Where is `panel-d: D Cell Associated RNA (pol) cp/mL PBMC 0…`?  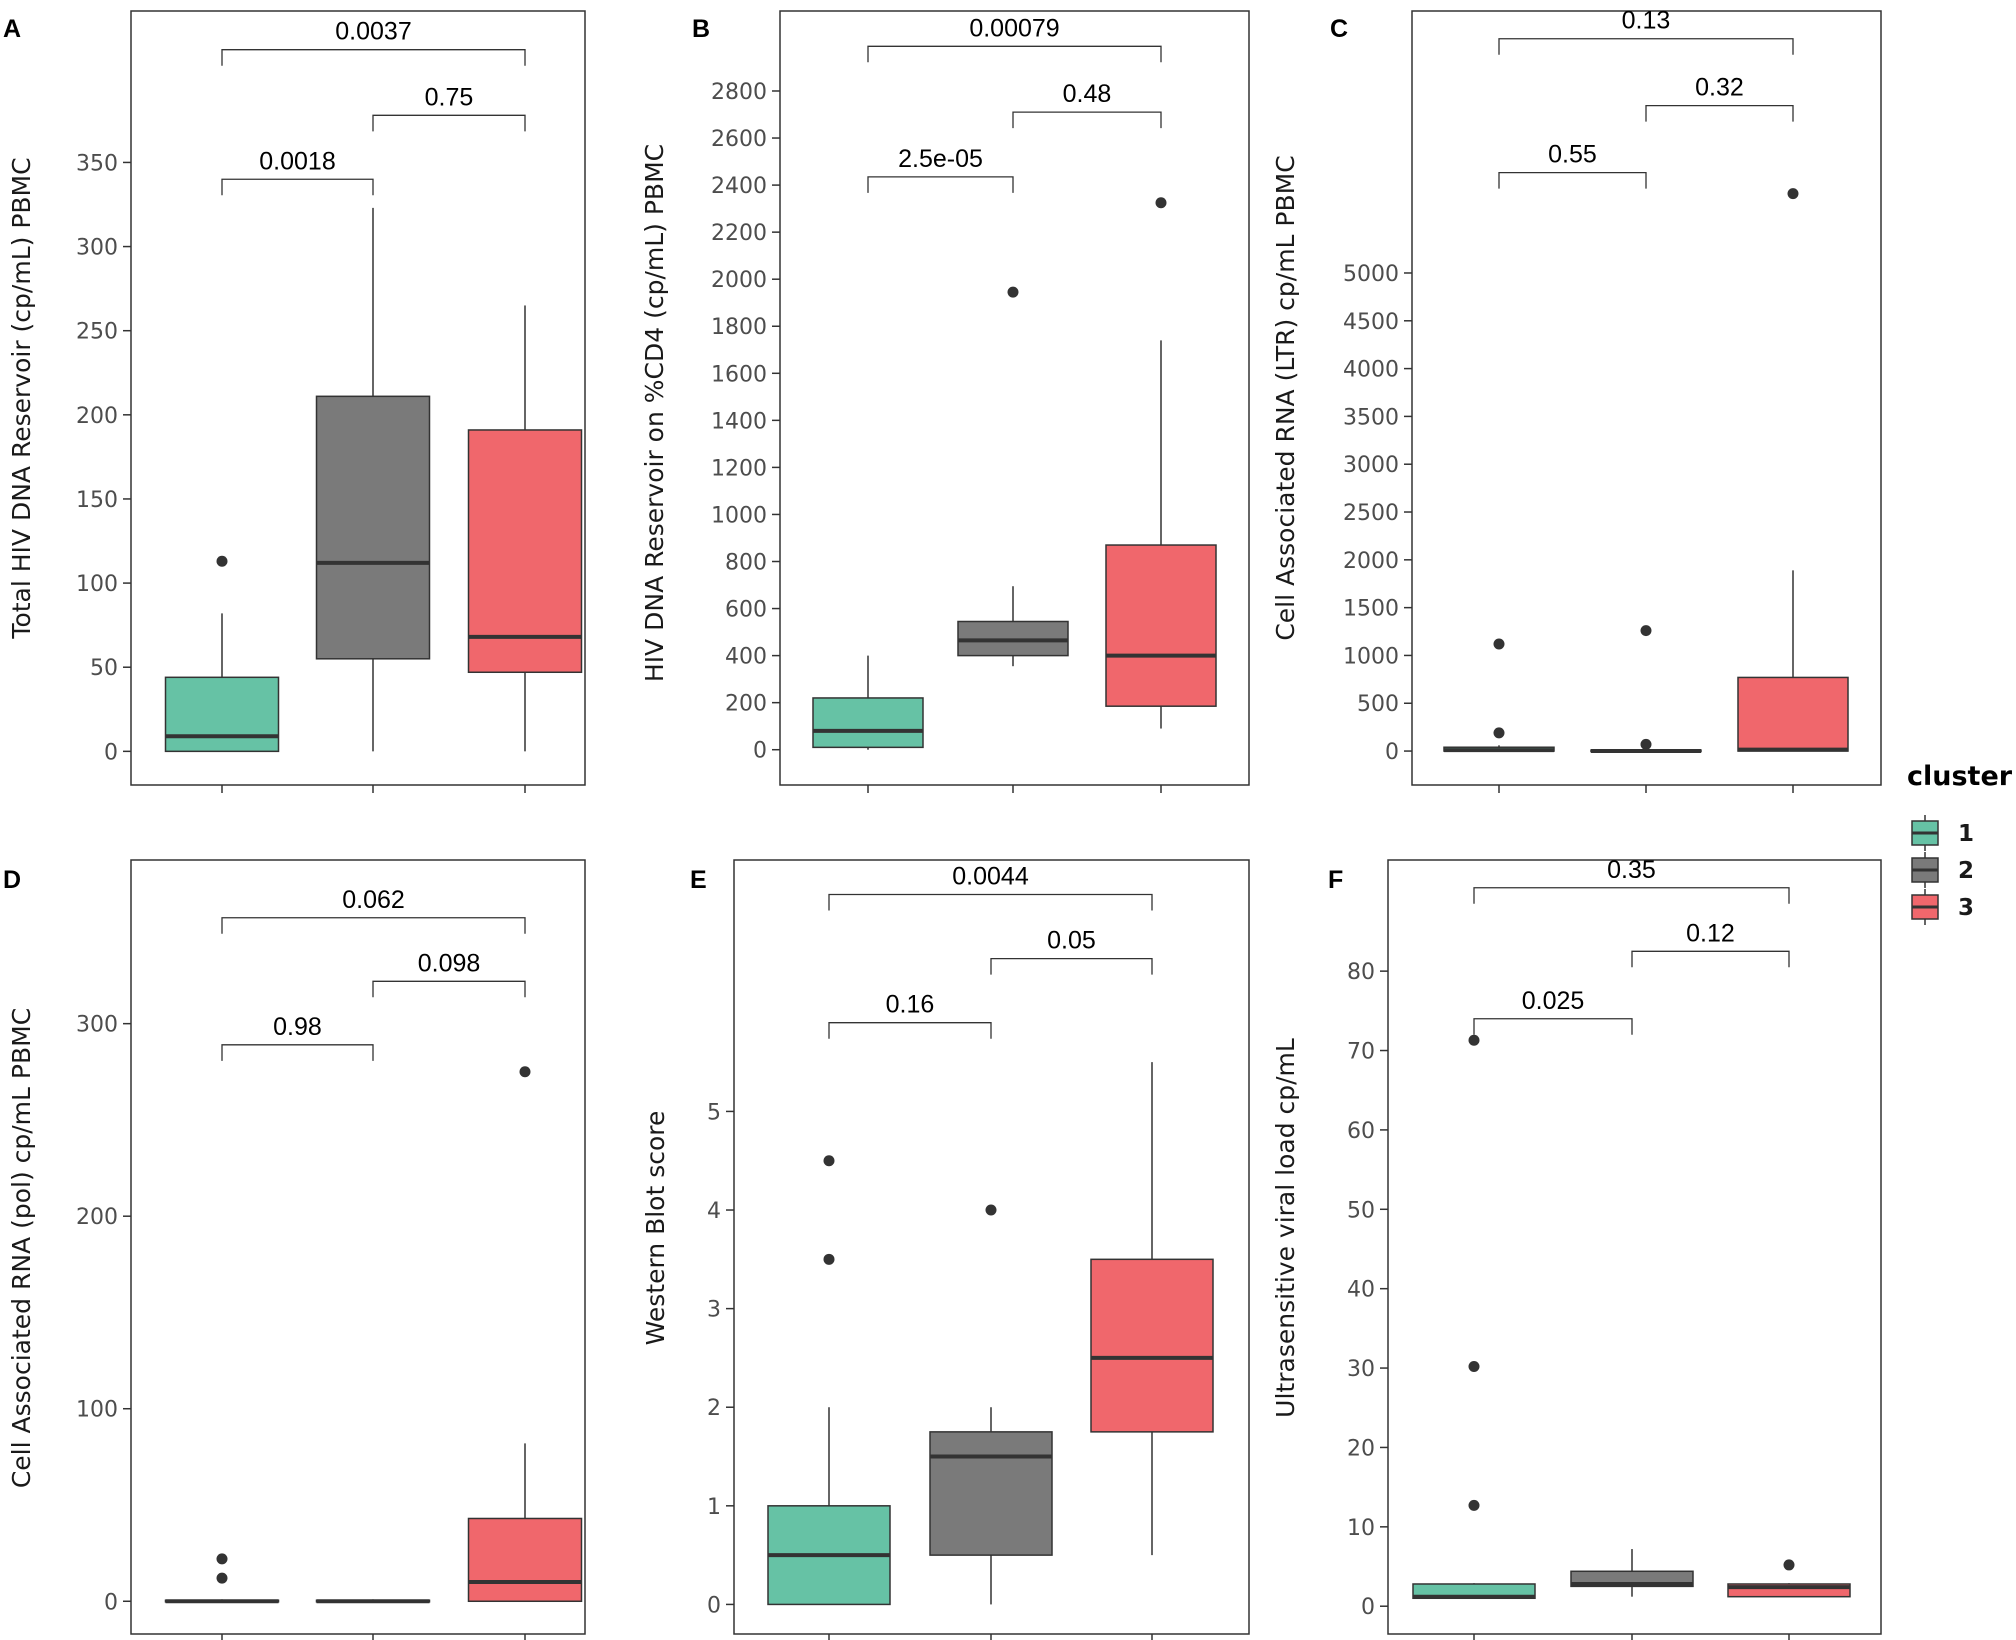 panel-d: D Cell Associated RNA (pol) cp/mL PBMC 0… is located at coordinates (294, 1249).